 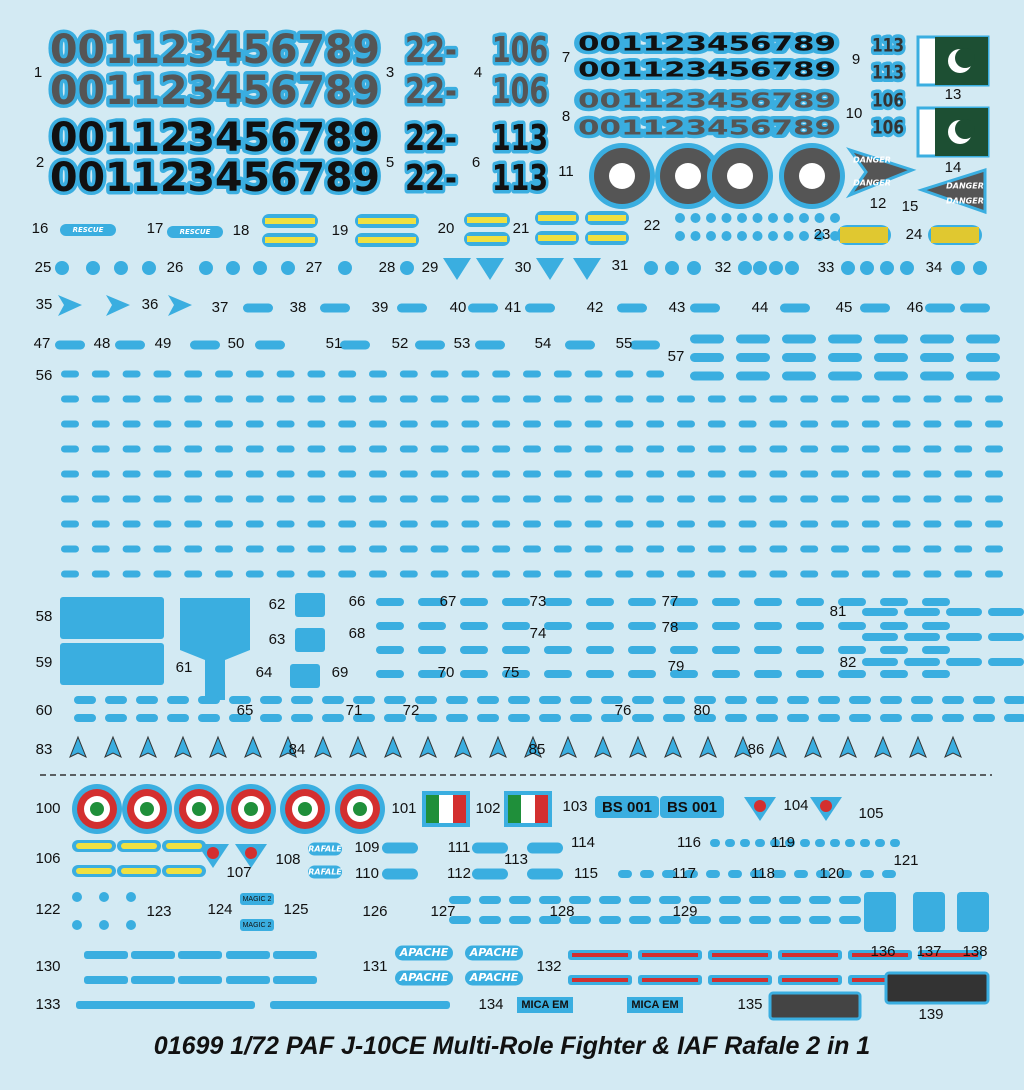 What do you see at coordinates (431, 91) in the screenshot?
I see `code-prefix: 22-` at bounding box center [431, 91].